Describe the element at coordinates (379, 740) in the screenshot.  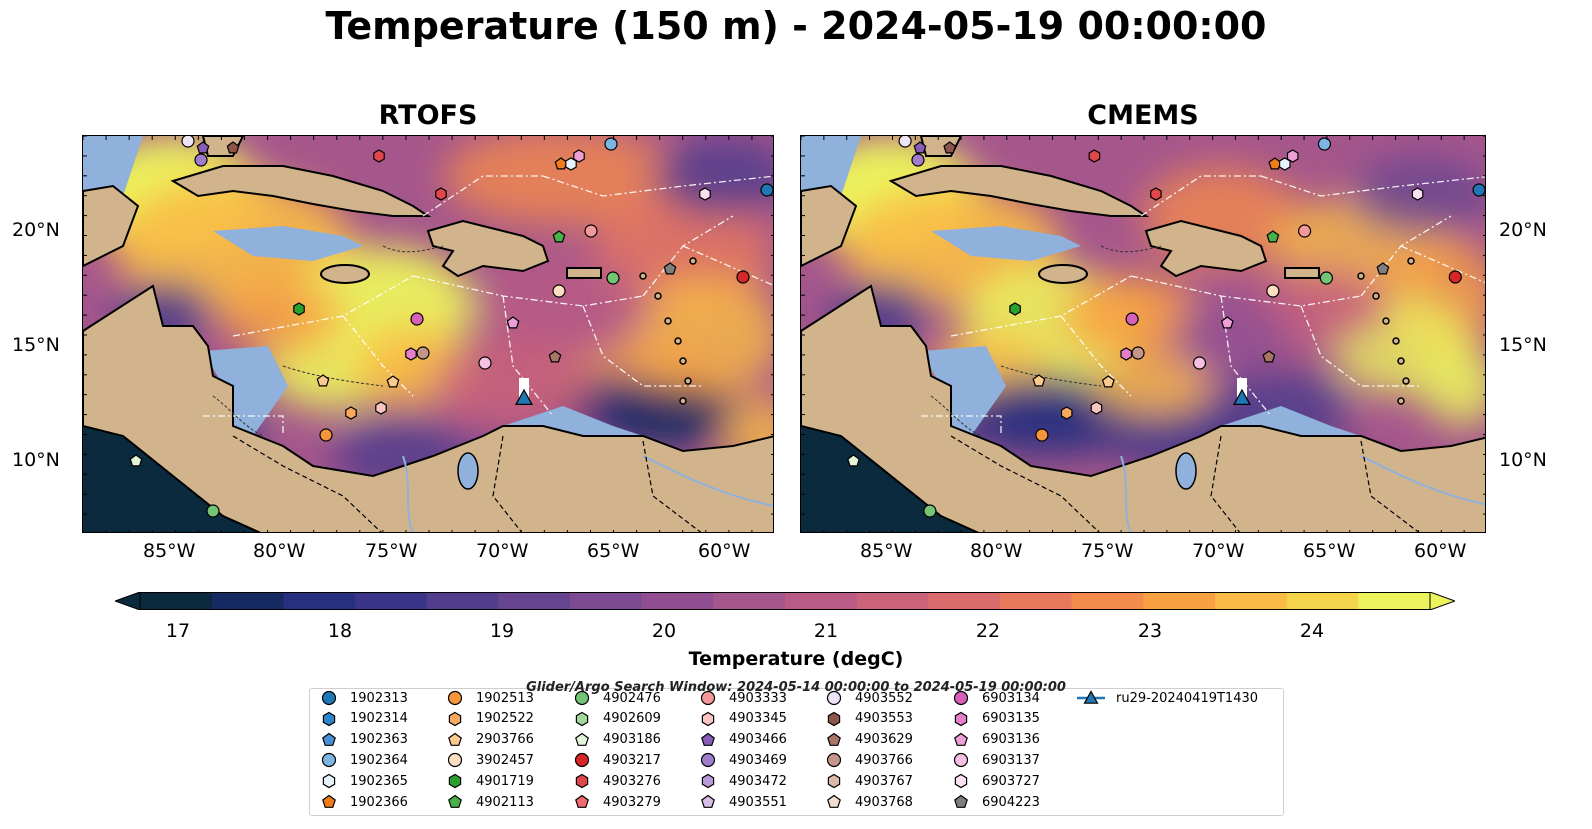
I see `legend-item-label: 1902363` at that location.